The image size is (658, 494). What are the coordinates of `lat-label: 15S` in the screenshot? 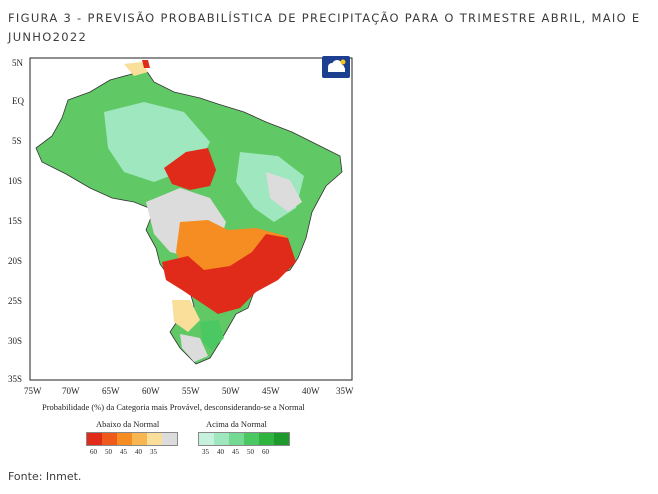 It's located at (15, 221).